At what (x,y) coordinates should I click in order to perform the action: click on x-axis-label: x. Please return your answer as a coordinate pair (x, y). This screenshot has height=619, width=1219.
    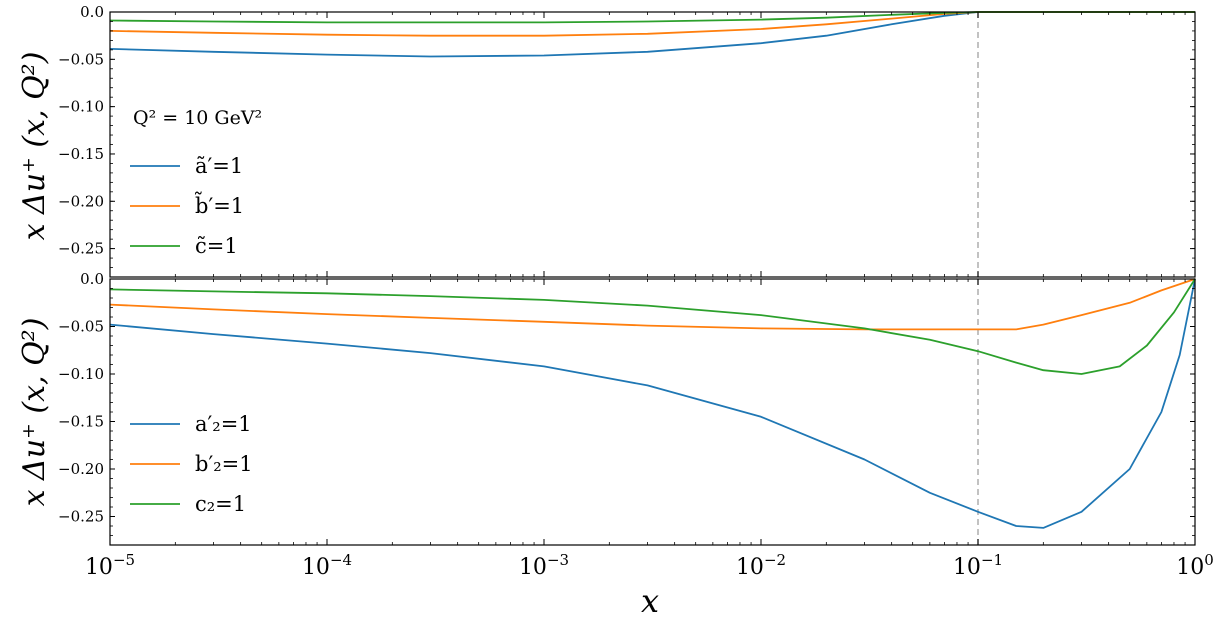
    Looking at the image, I should click on (650, 600).